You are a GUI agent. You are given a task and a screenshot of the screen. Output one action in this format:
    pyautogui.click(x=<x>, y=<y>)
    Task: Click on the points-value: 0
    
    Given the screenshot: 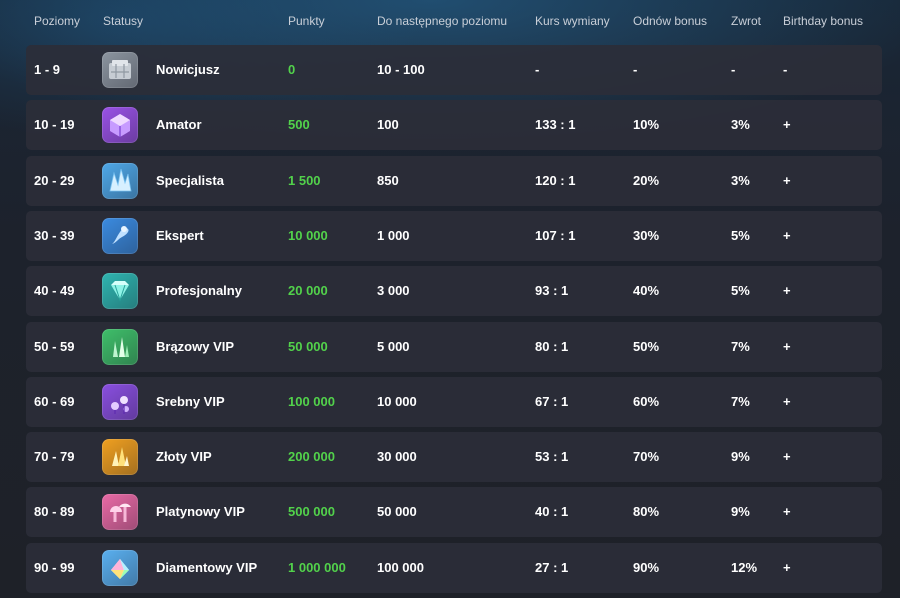 What is the action you would take?
    pyautogui.click(x=292, y=69)
    